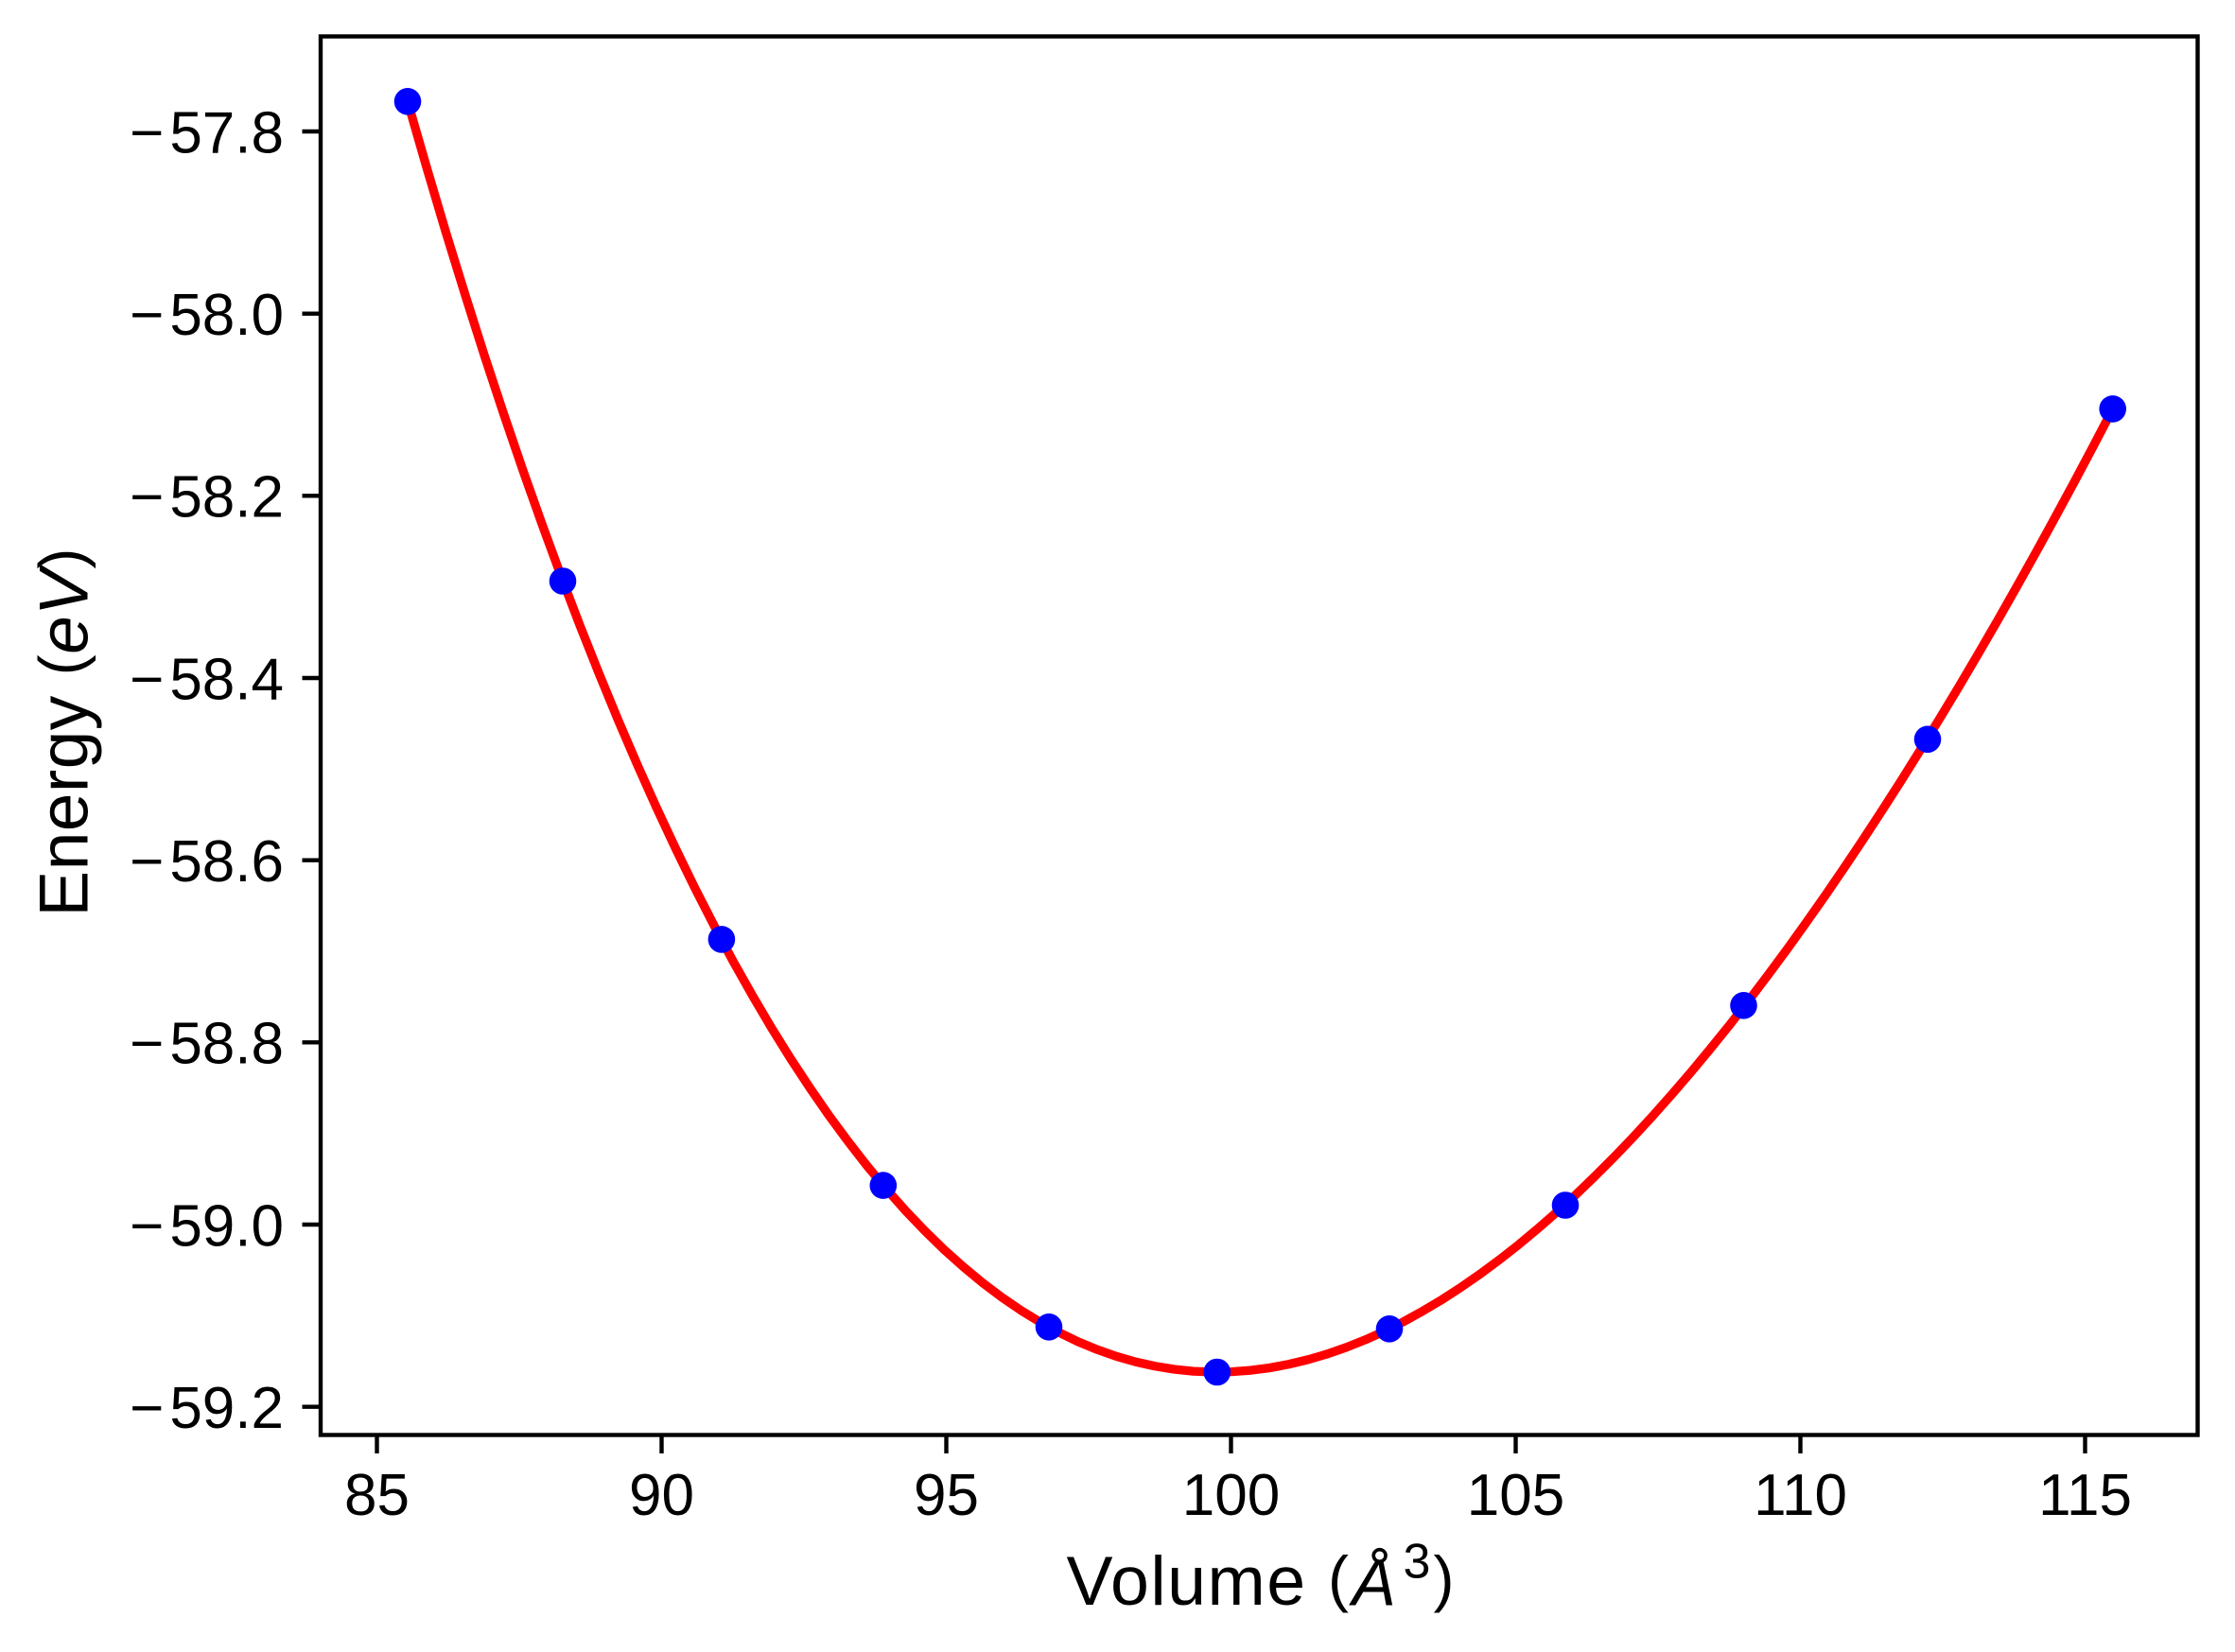 The width and height of the screenshot is (2235, 1652). I want to click on svg-text: Volume, so click(1187, 1581).